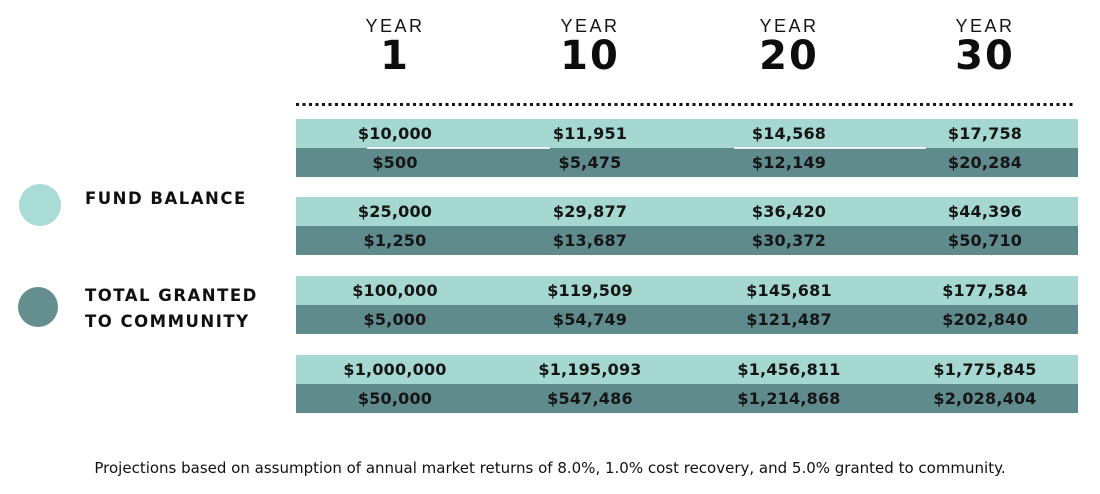  I want to click on cell-fund-balance: $119,509, so click(590, 290).